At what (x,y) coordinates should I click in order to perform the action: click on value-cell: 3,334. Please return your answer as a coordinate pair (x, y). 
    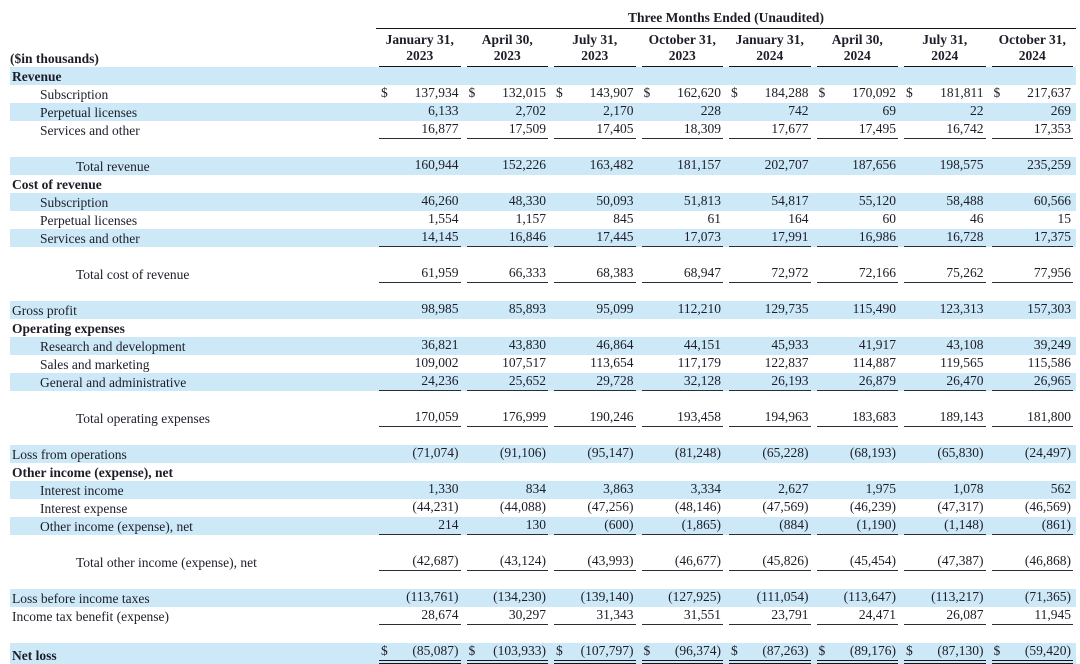
    Looking at the image, I should click on (683, 490).